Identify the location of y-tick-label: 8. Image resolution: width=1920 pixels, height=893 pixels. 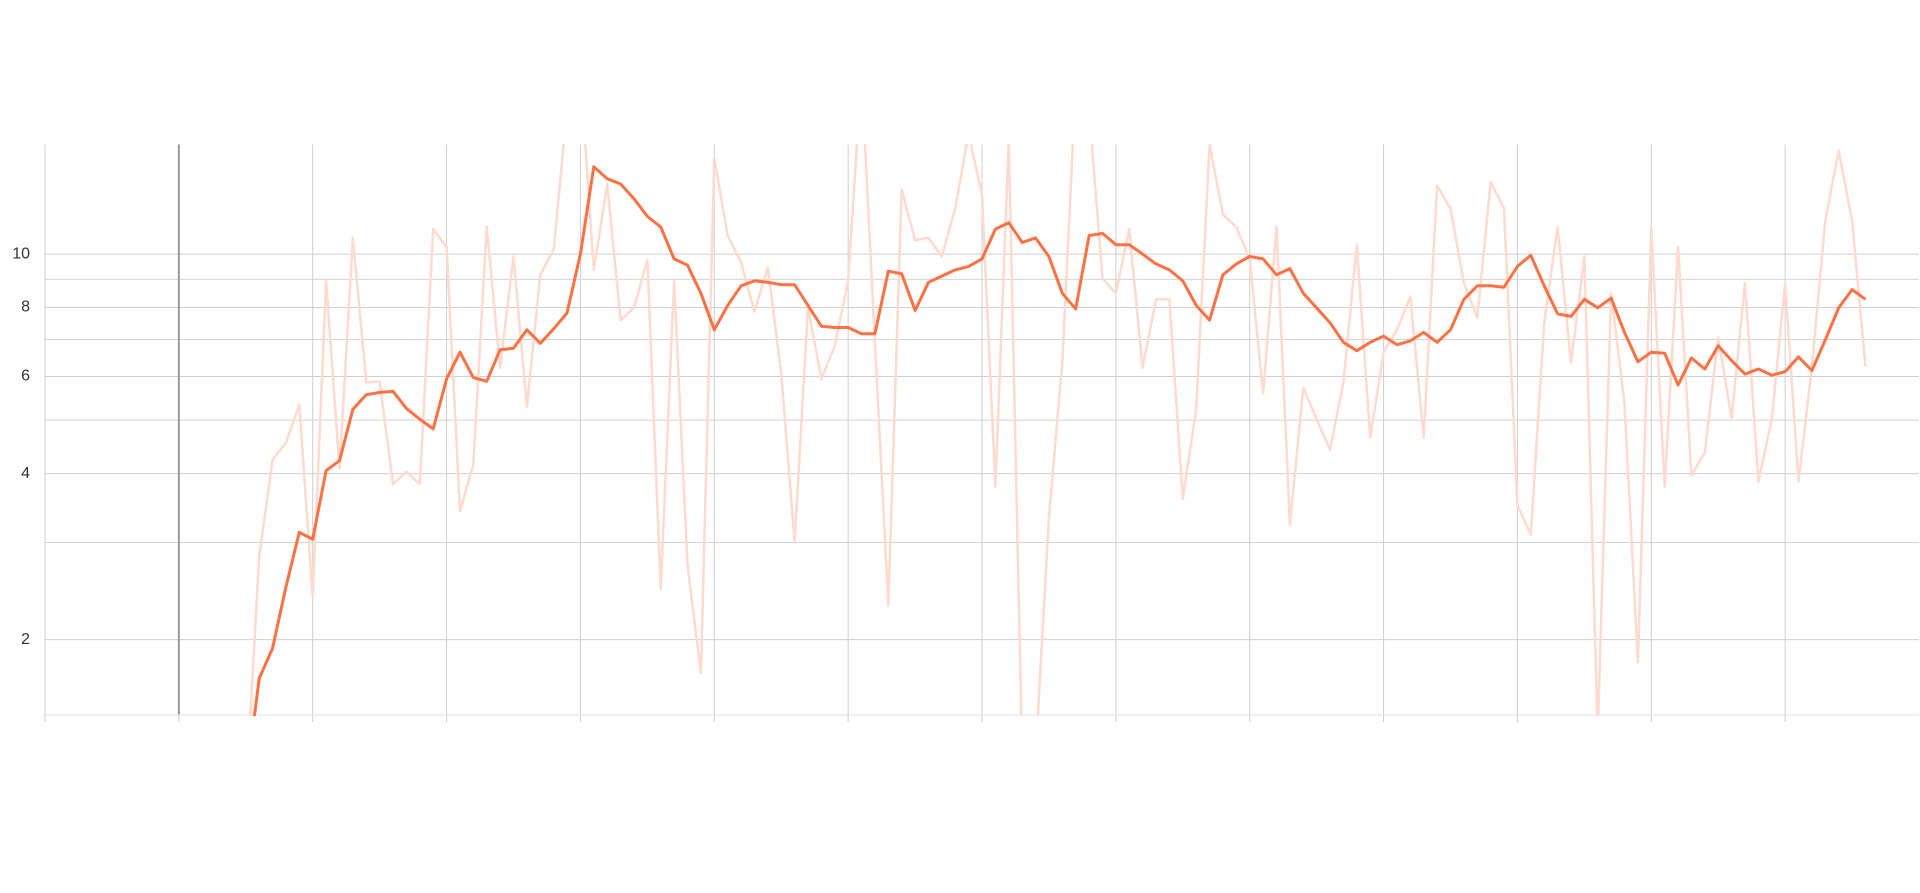
(25, 307).